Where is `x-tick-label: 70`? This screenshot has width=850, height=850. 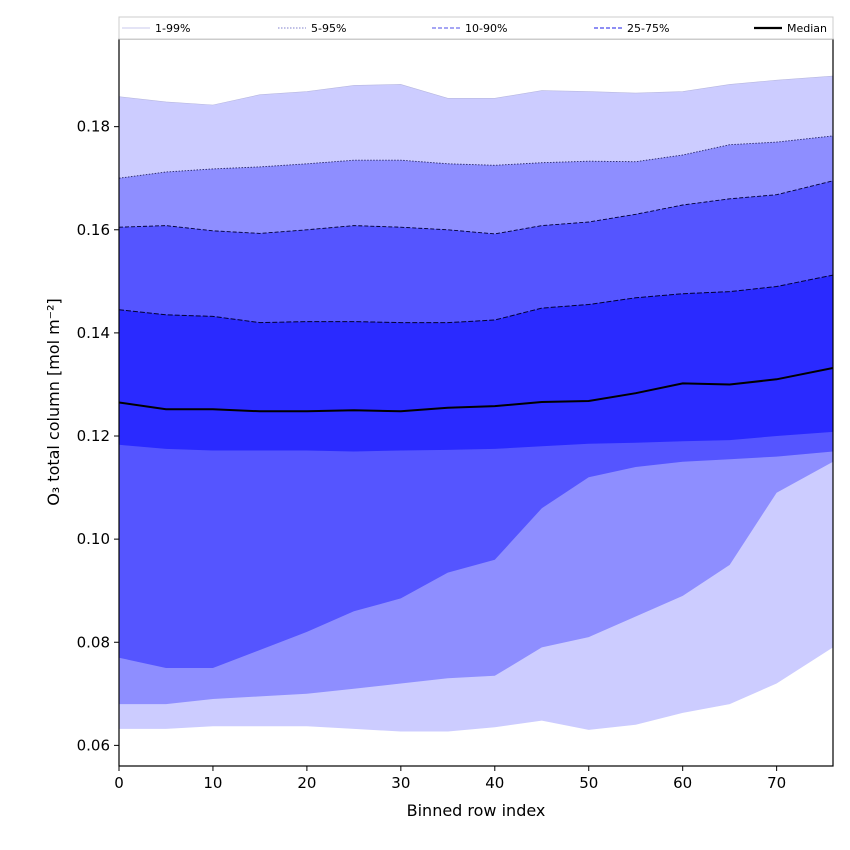
x-tick-label: 70 is located at coordinates (776, 783).